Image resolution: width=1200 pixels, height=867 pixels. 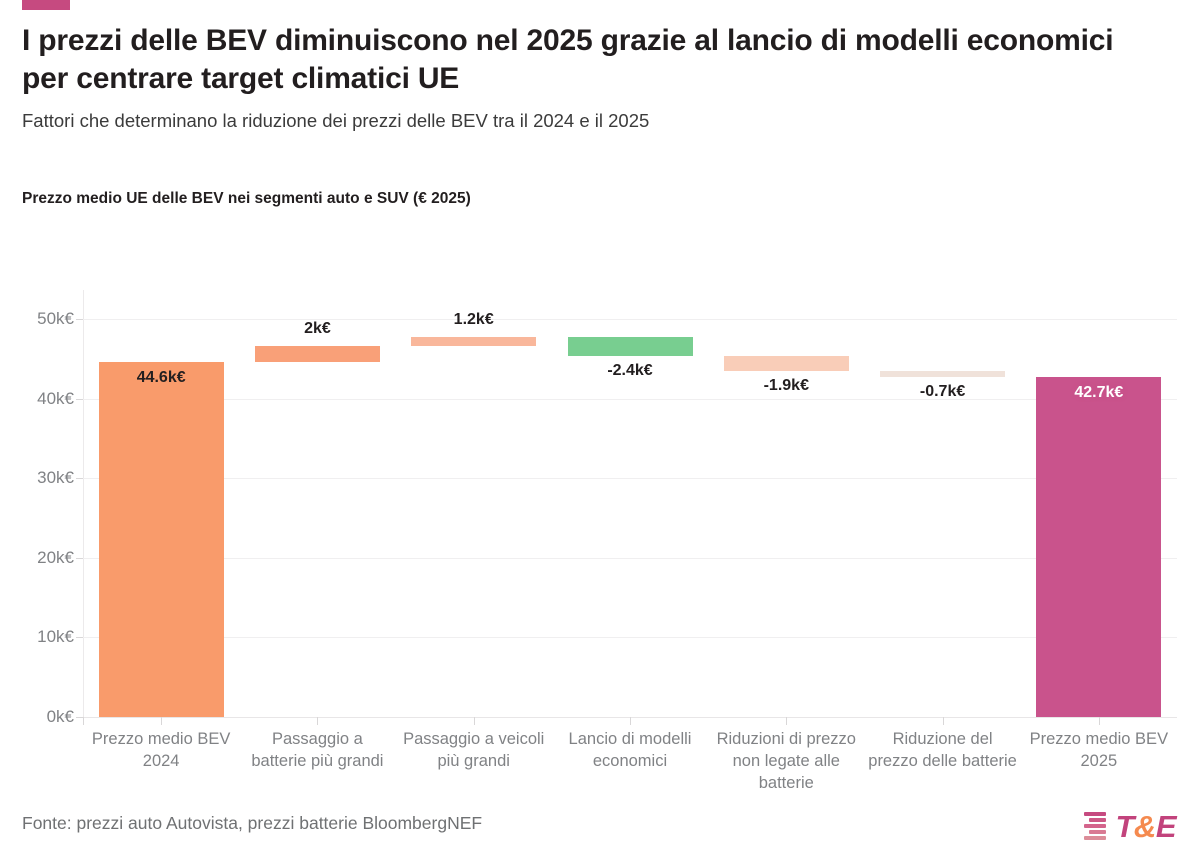 I want to click on logo-stripes-icon, so click(x=1095, y=826).